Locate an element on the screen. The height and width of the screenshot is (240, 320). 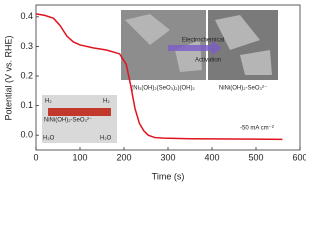
y-tick-label: 0.0 is located at coordinates (26, 135).